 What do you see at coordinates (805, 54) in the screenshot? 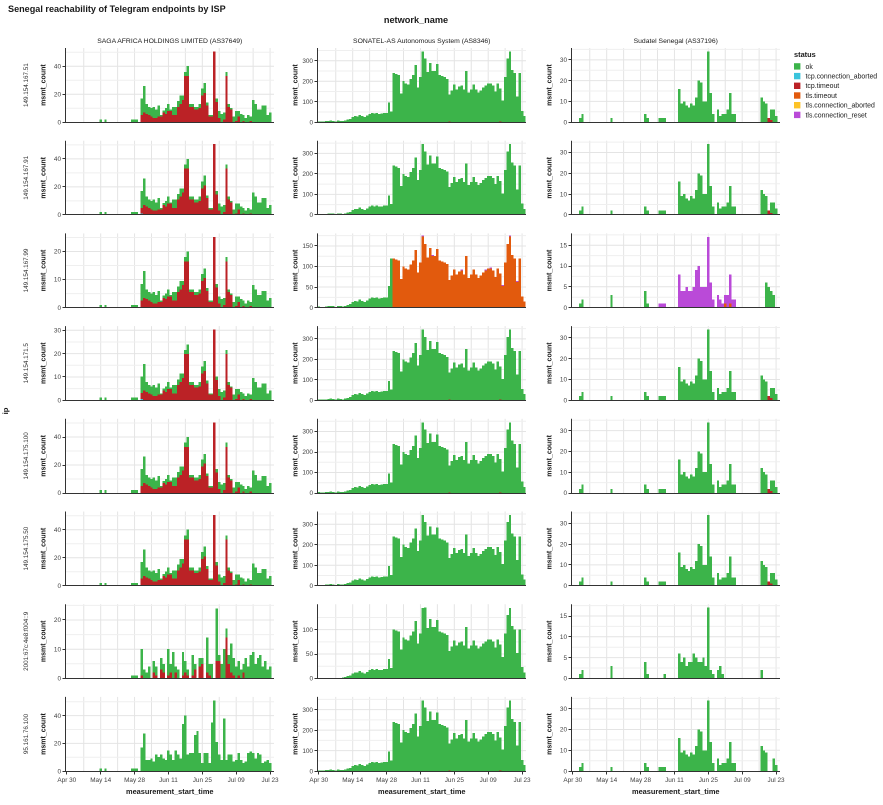
I see `svg-text: status` at bounding box center [805, 54].